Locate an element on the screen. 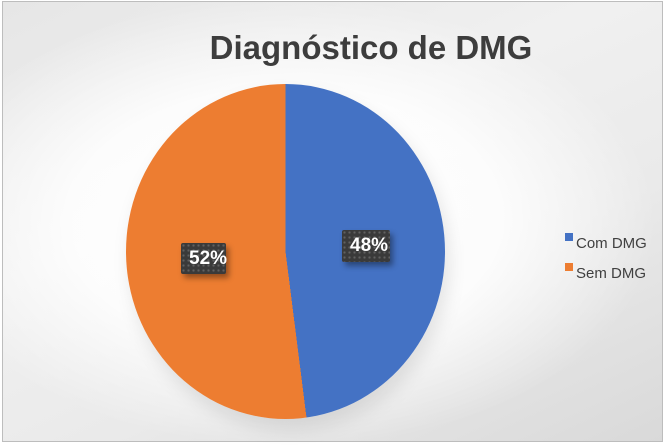  legend-item-sem-dmg: Sem DMG is located at coordinates (606, 273).